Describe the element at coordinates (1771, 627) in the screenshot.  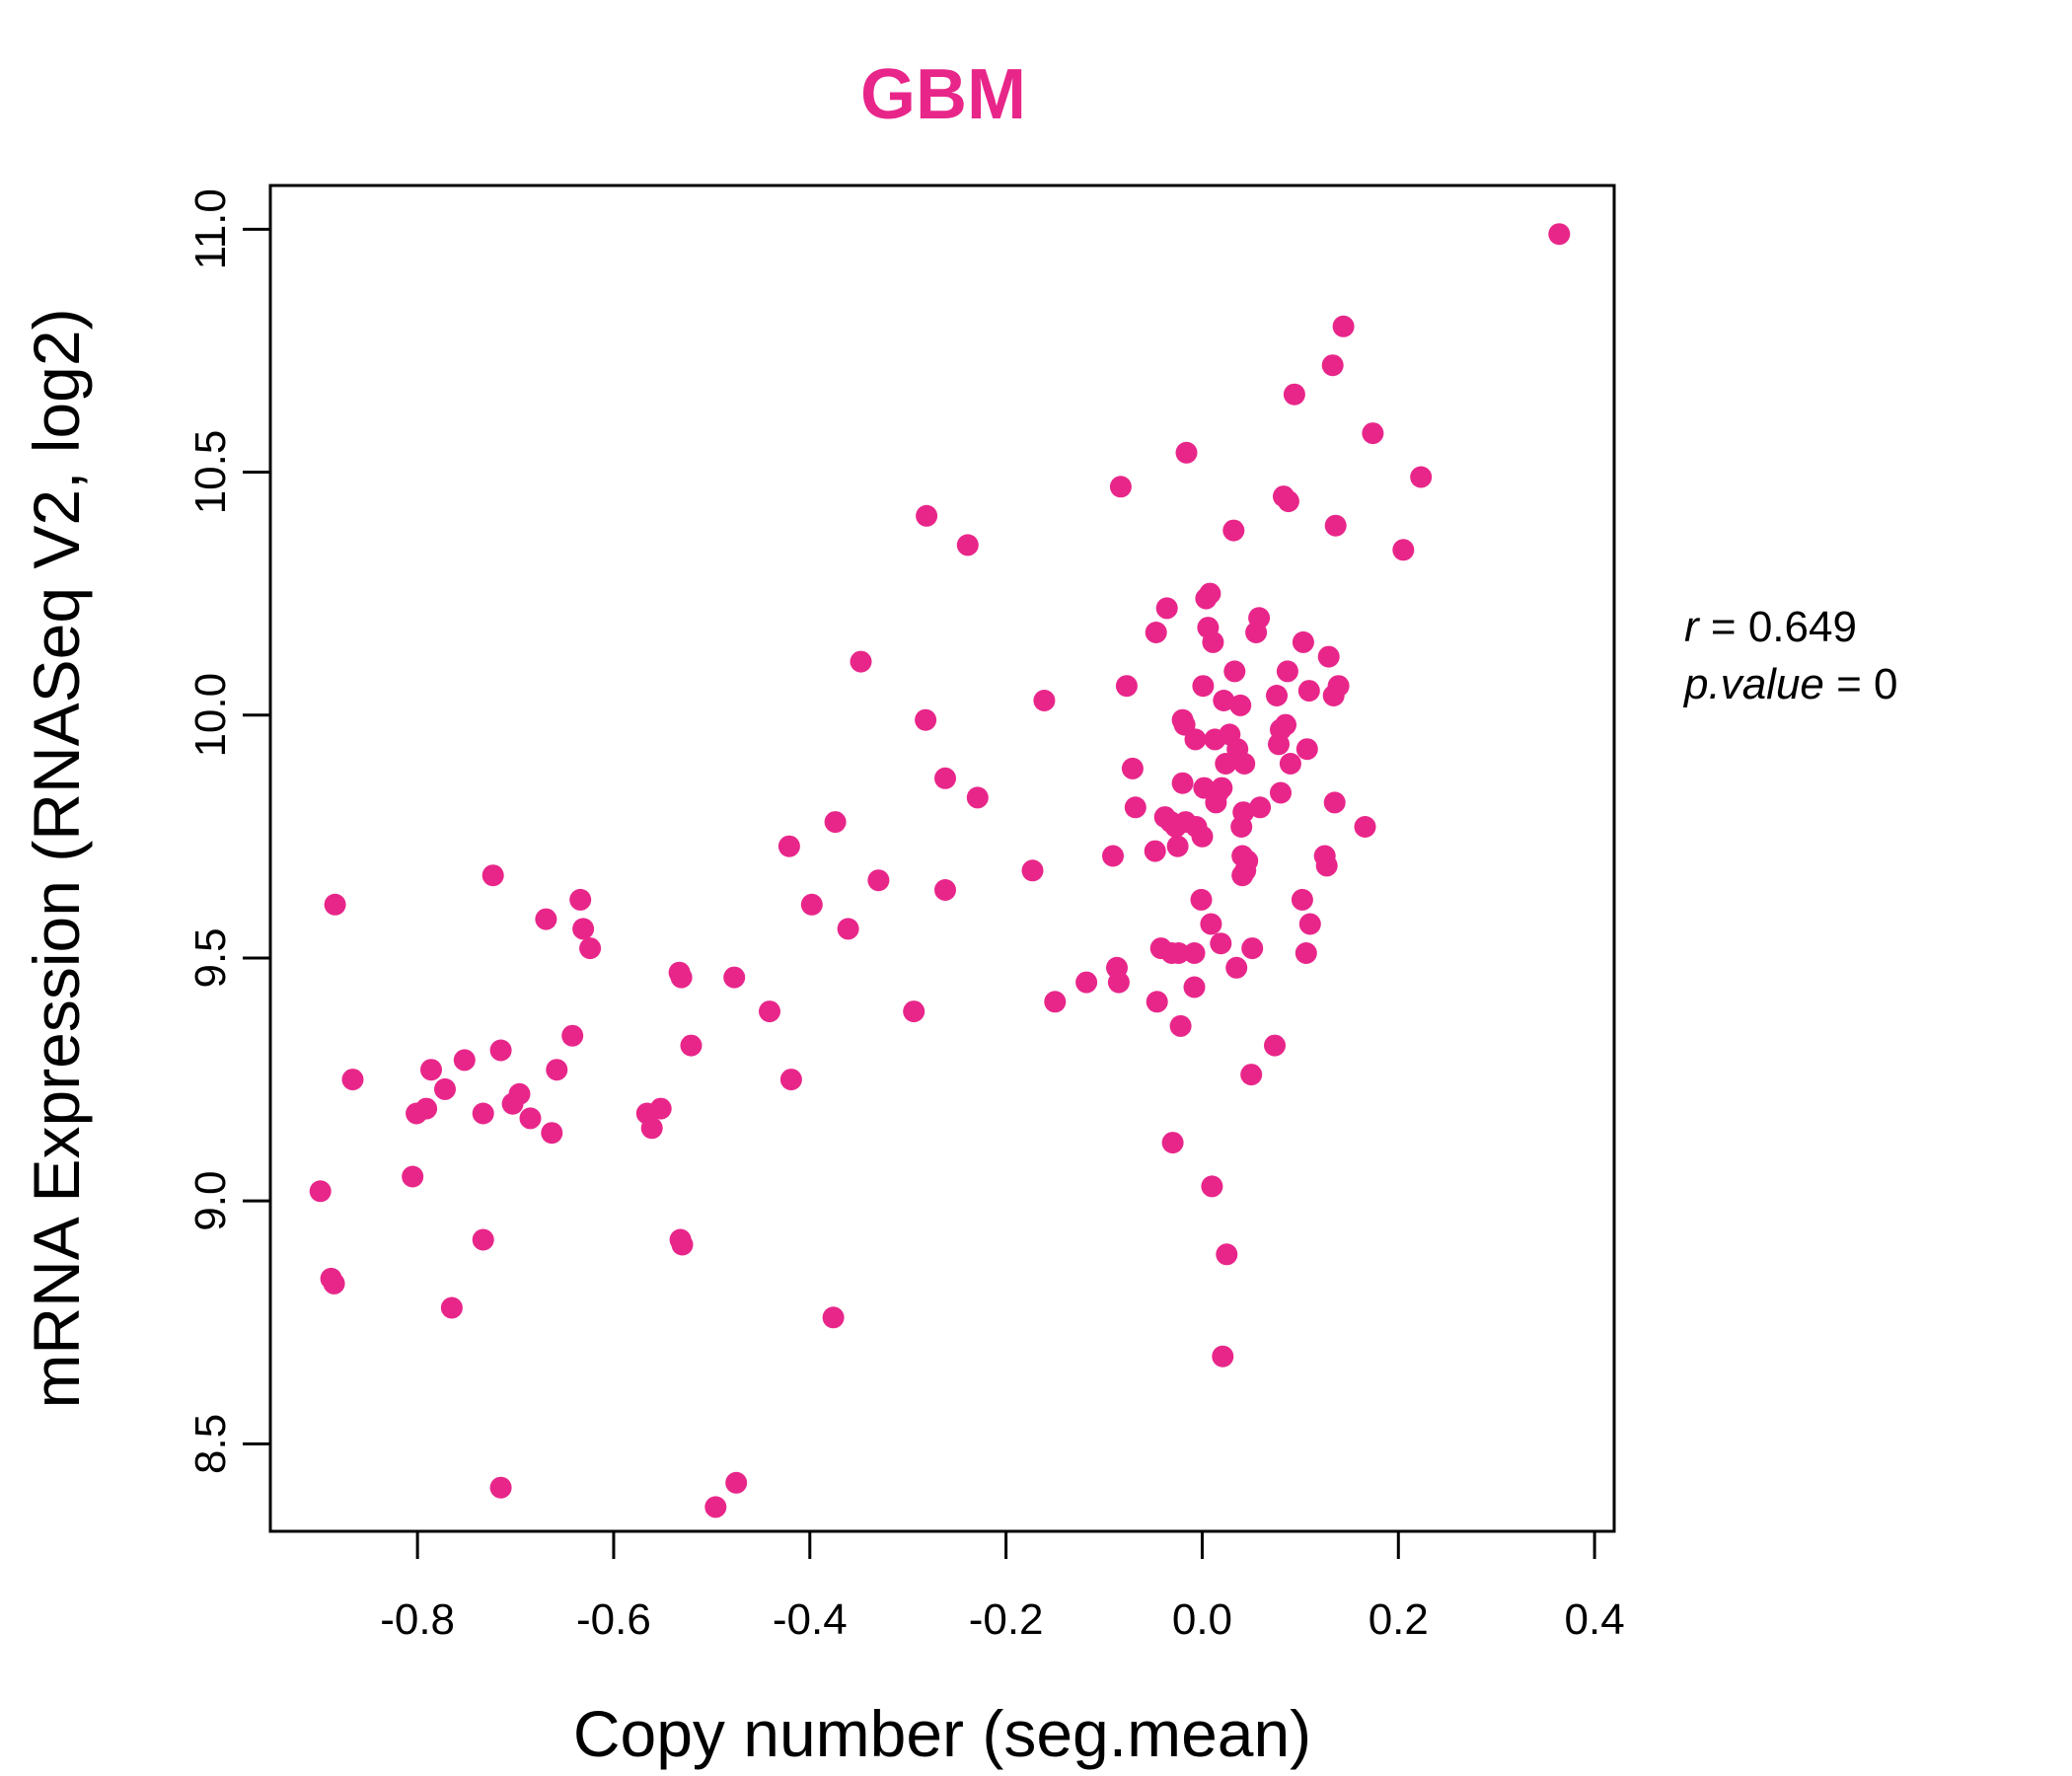
I see `correlation-stat: r = 0.649` at that location.